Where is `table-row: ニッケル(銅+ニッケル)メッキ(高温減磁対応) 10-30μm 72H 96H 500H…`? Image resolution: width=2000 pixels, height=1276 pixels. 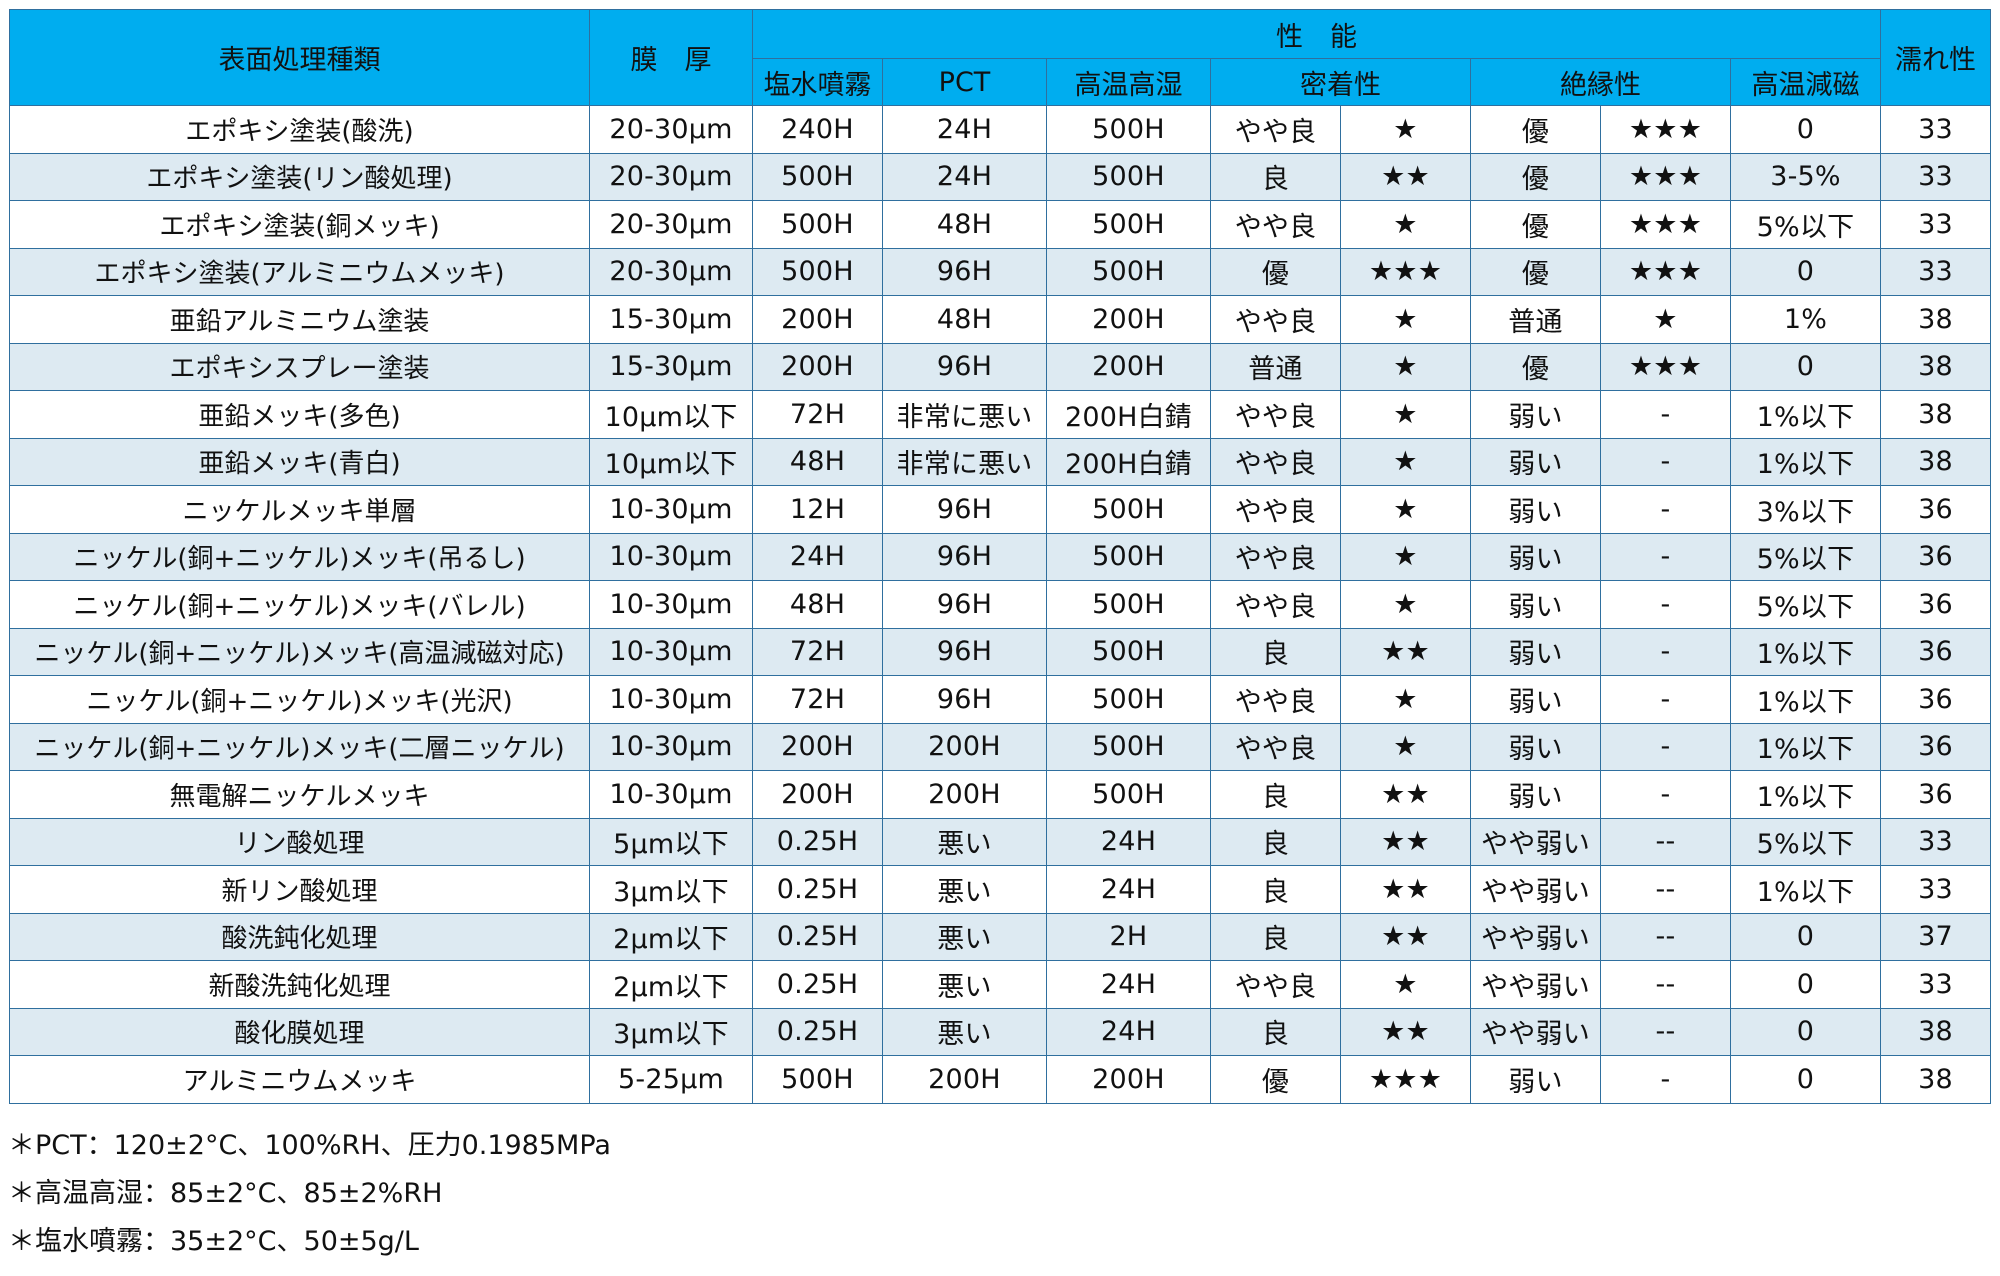 table-row: ニッケル(銅+ニッケル)メッキ(高温減磁対応) 10-30μm 72H 96H 500H… is located at coordinates (1000, 651).